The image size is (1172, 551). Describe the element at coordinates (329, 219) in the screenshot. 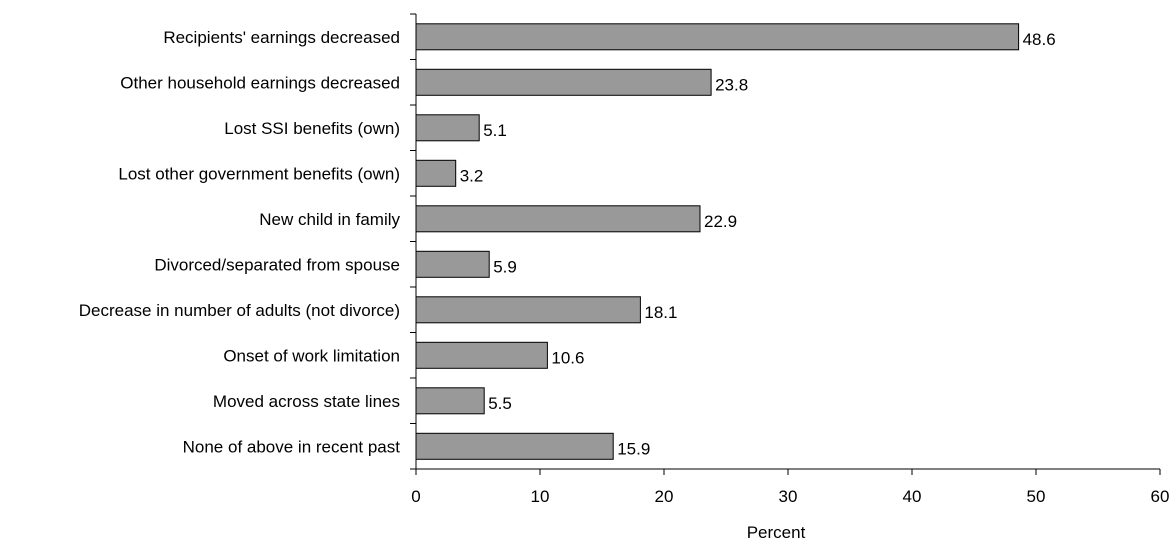

I see `category-label: New child in family` at that location.